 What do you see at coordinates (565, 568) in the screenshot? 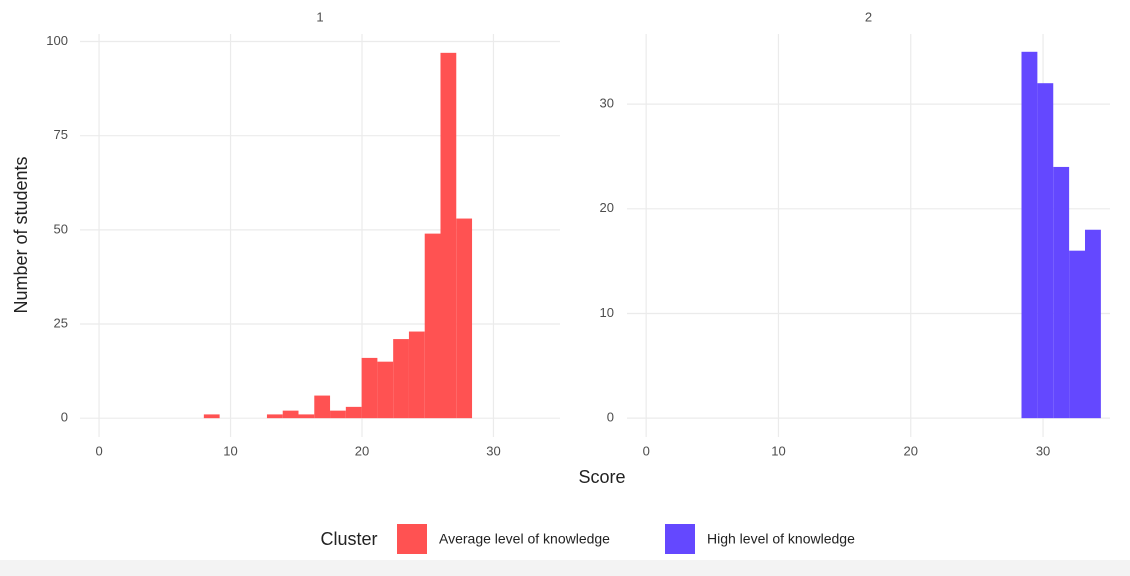
I see `bottom-band` at bounding box center [565, 568].